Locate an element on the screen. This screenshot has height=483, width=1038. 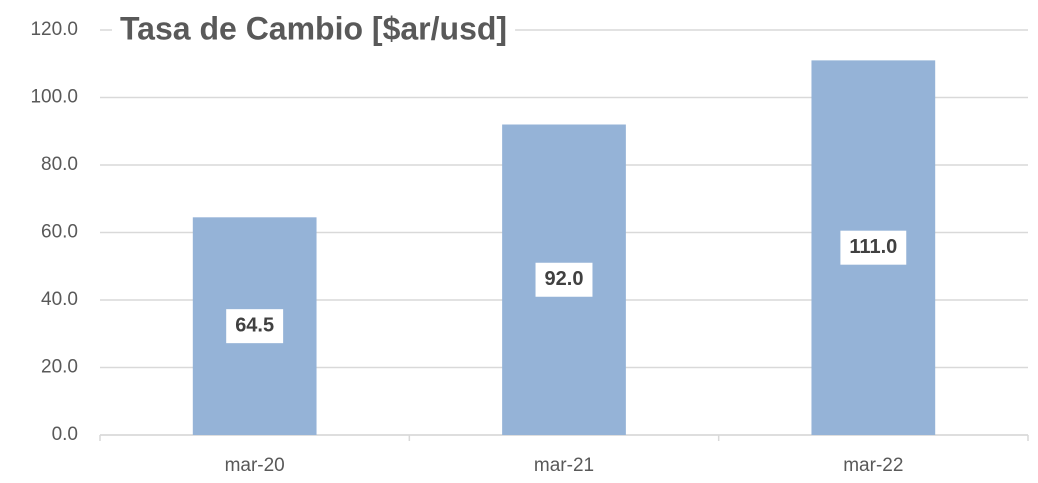
y-tick-label: 20.0 is located at coordinates (59, 367).